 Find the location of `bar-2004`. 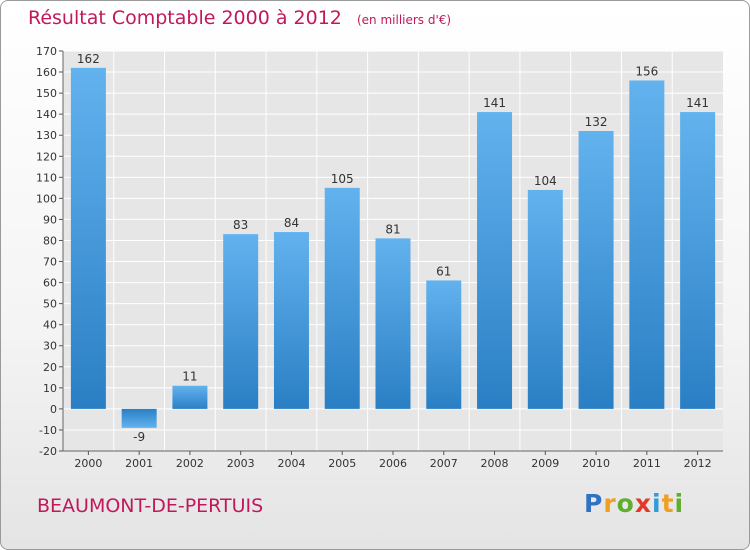

bar-2004 is located at coordinates (291, 320).